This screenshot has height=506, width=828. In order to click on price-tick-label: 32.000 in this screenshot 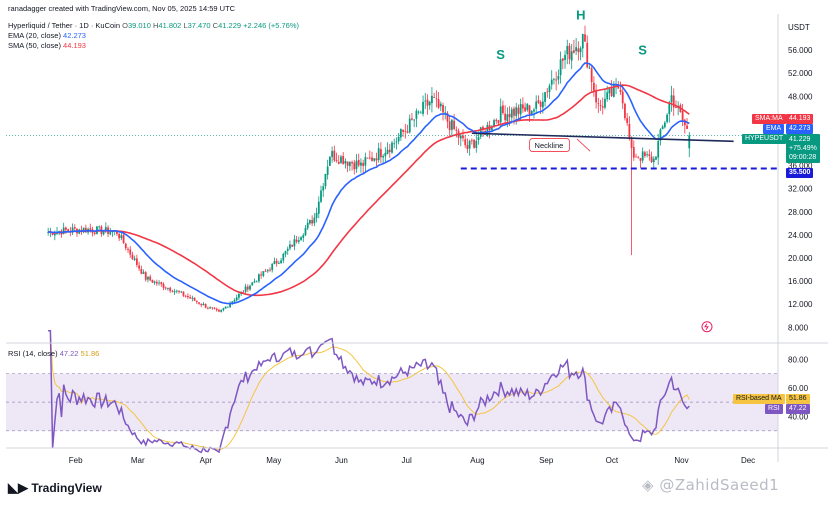, I will do `click(800, 189)`.